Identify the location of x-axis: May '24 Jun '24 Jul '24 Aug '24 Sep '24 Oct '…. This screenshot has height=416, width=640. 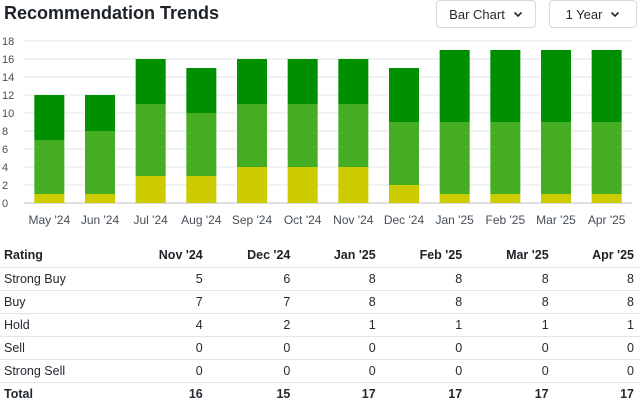
(327, 220).